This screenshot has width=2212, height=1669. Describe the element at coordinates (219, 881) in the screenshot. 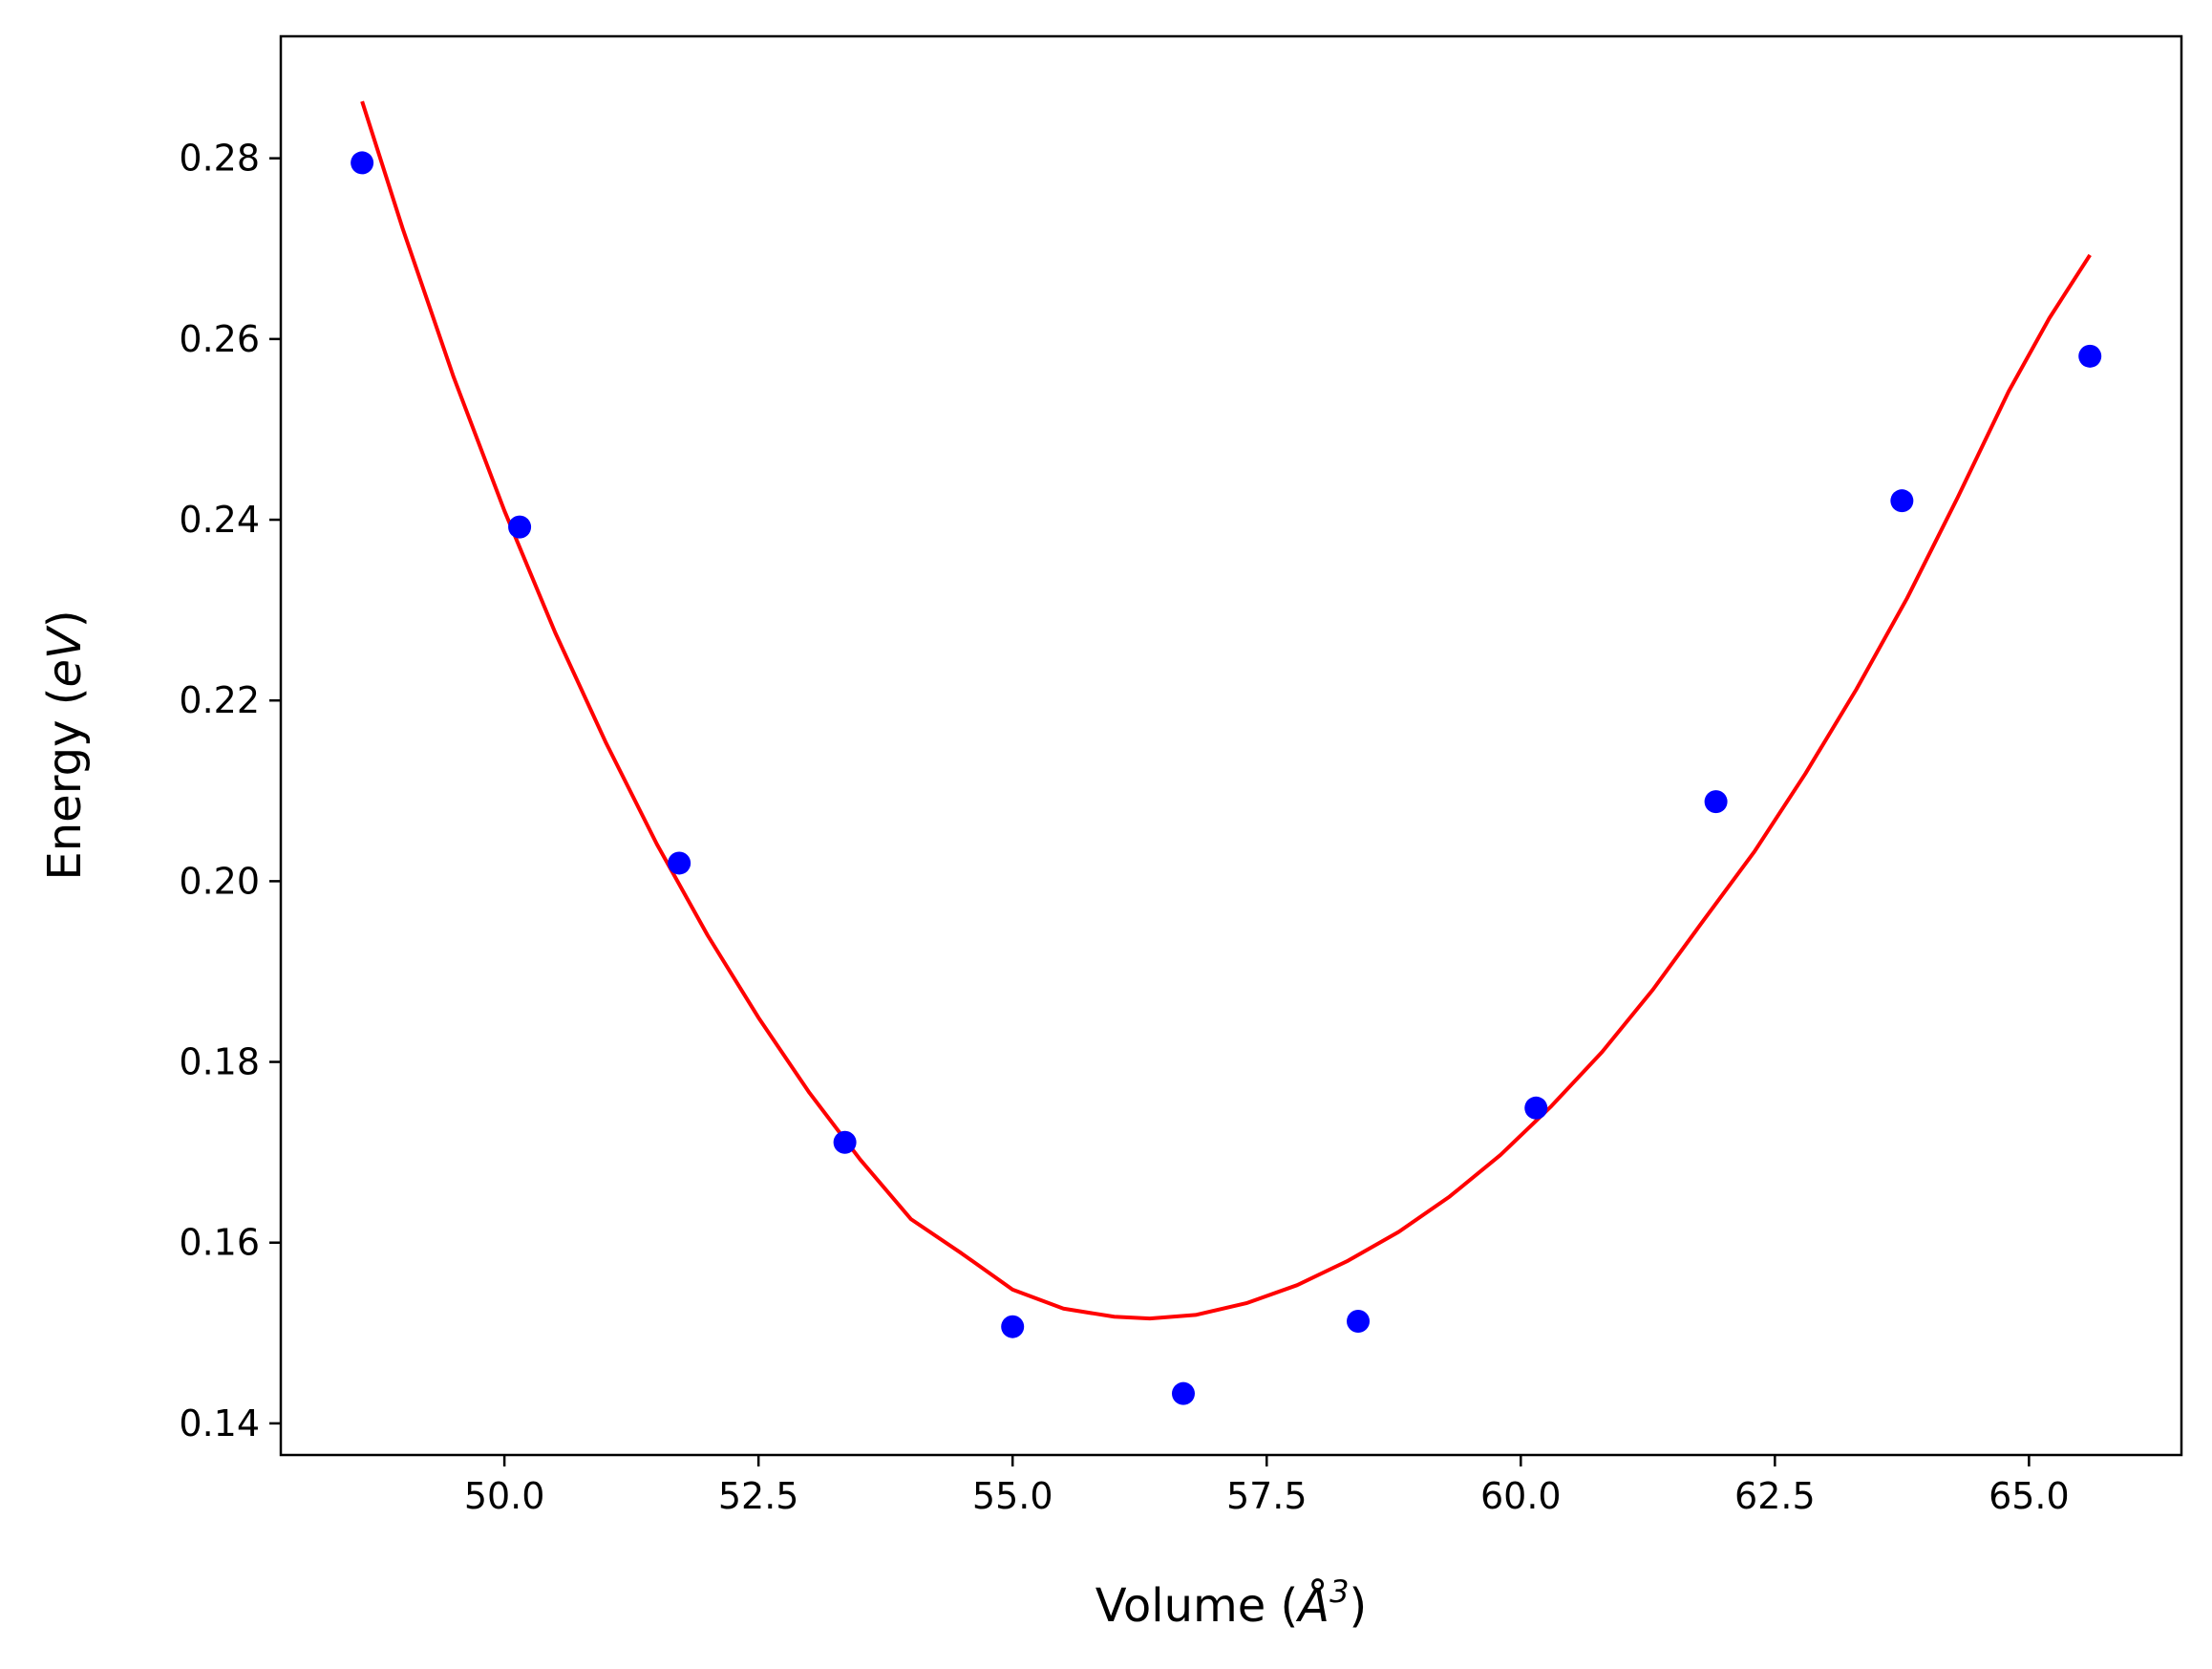

I see `y-tick-label: 0.20` at that location.